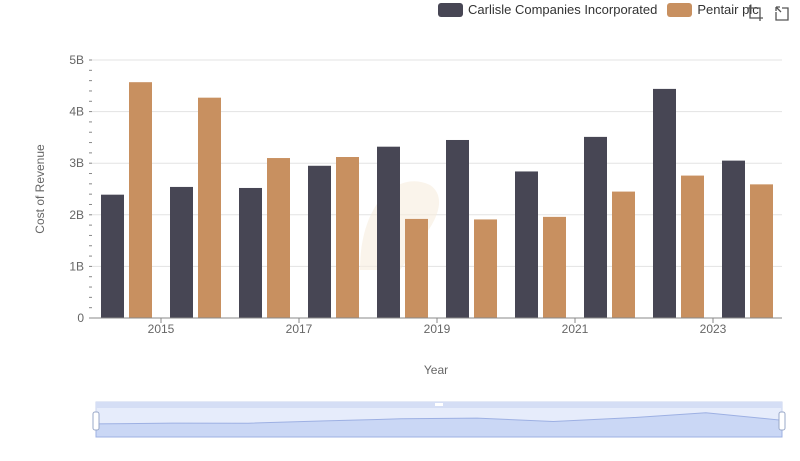  I want to click on x-axis-title: Year, so click(436, 370).